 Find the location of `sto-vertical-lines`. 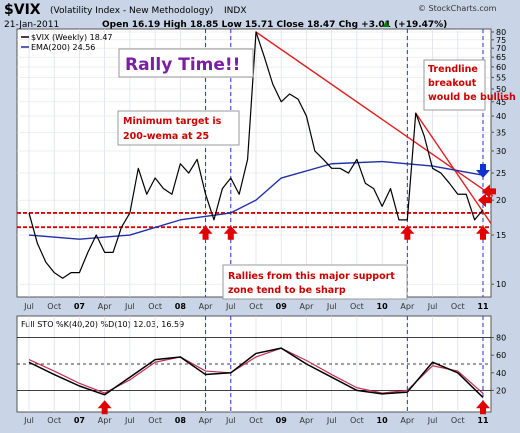

sto-vertical-lines is located at coordinates (344, 364).